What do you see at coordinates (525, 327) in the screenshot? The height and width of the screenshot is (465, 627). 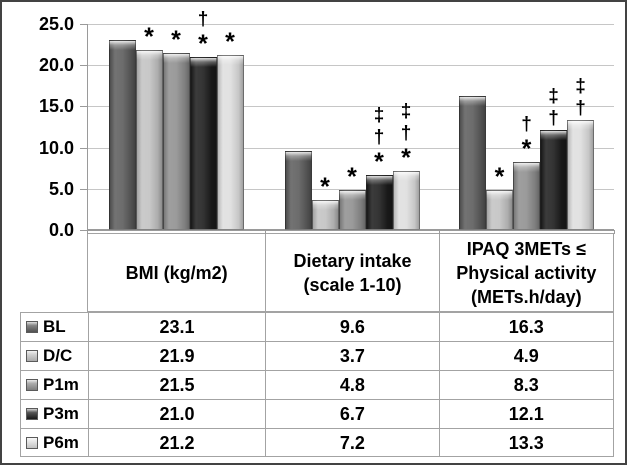 I see `value-BL-cat2: 16.3` at bounding box center [525, 327].